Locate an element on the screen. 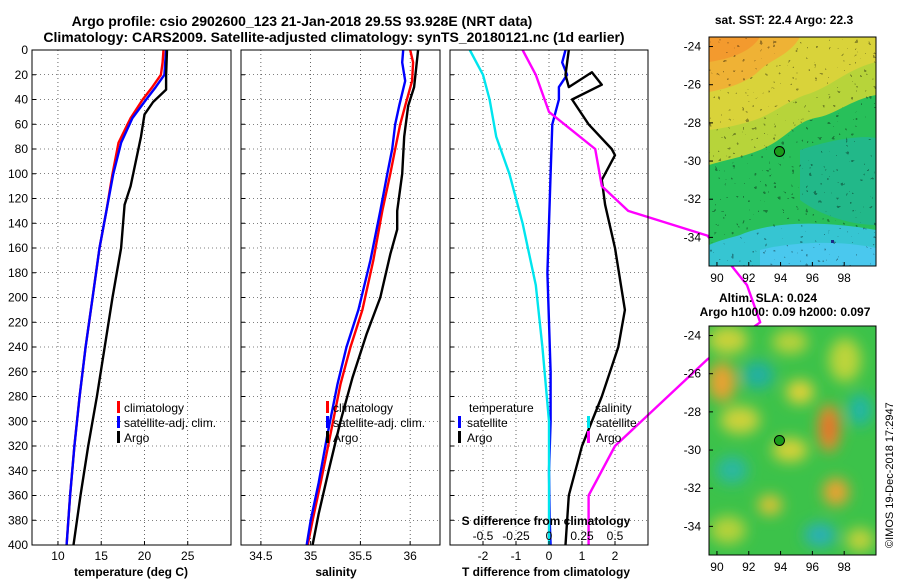 This screenshot has height=580, width=900. lat-tick-label: -24 is located at coordinates (693, 336).